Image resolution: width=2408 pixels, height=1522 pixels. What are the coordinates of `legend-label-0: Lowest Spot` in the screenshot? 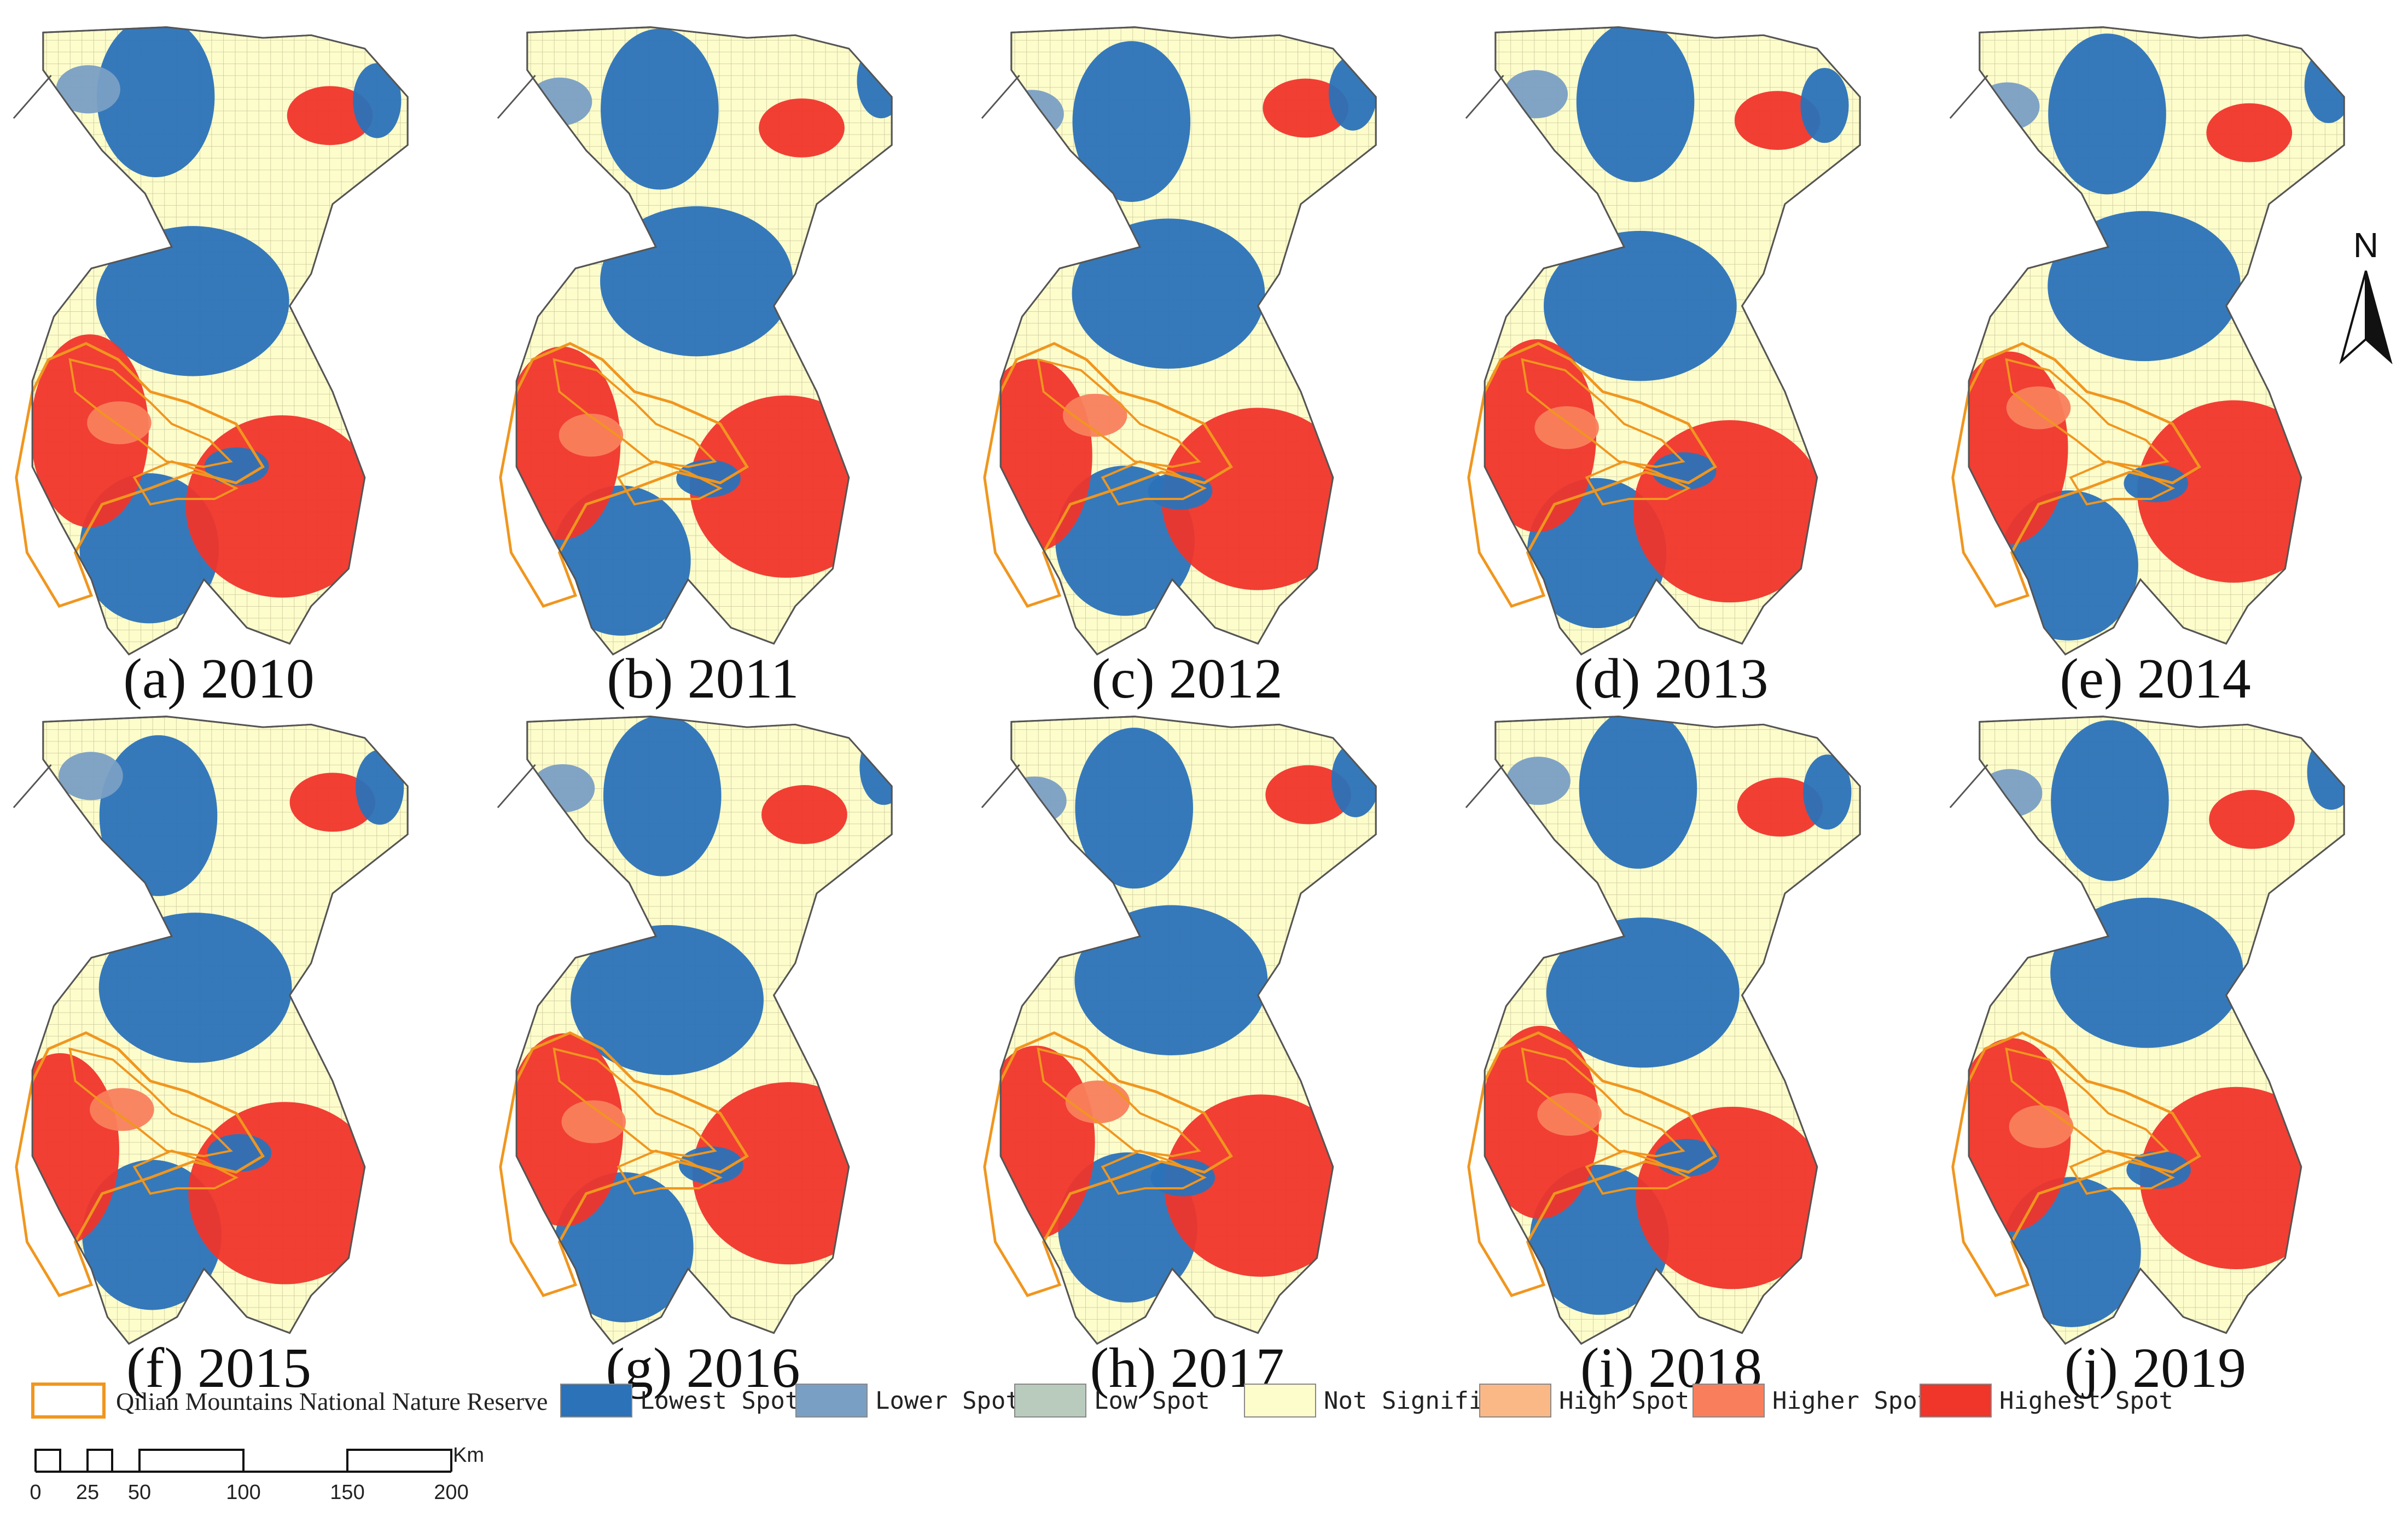 It's located at (719, 1401).